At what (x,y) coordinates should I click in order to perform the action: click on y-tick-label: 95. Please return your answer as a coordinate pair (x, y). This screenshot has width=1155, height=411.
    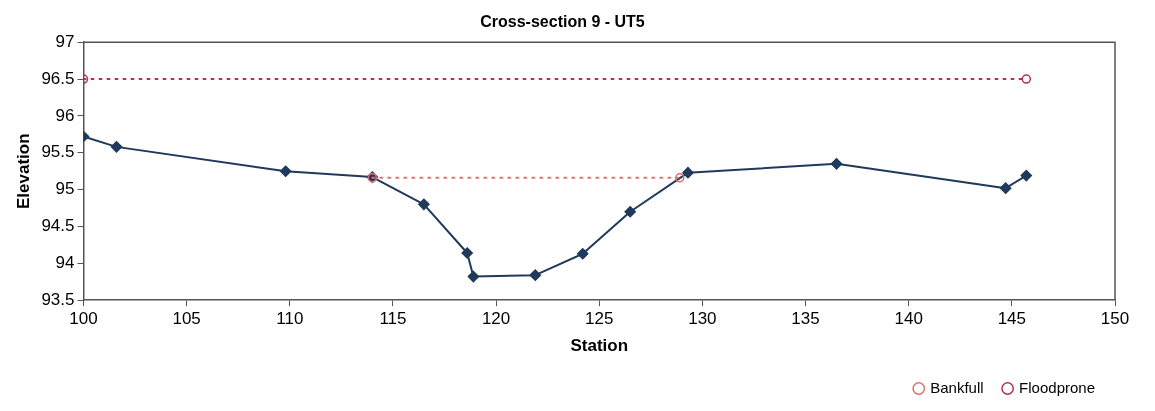
    Looking at the image, I should click on (65, 189).